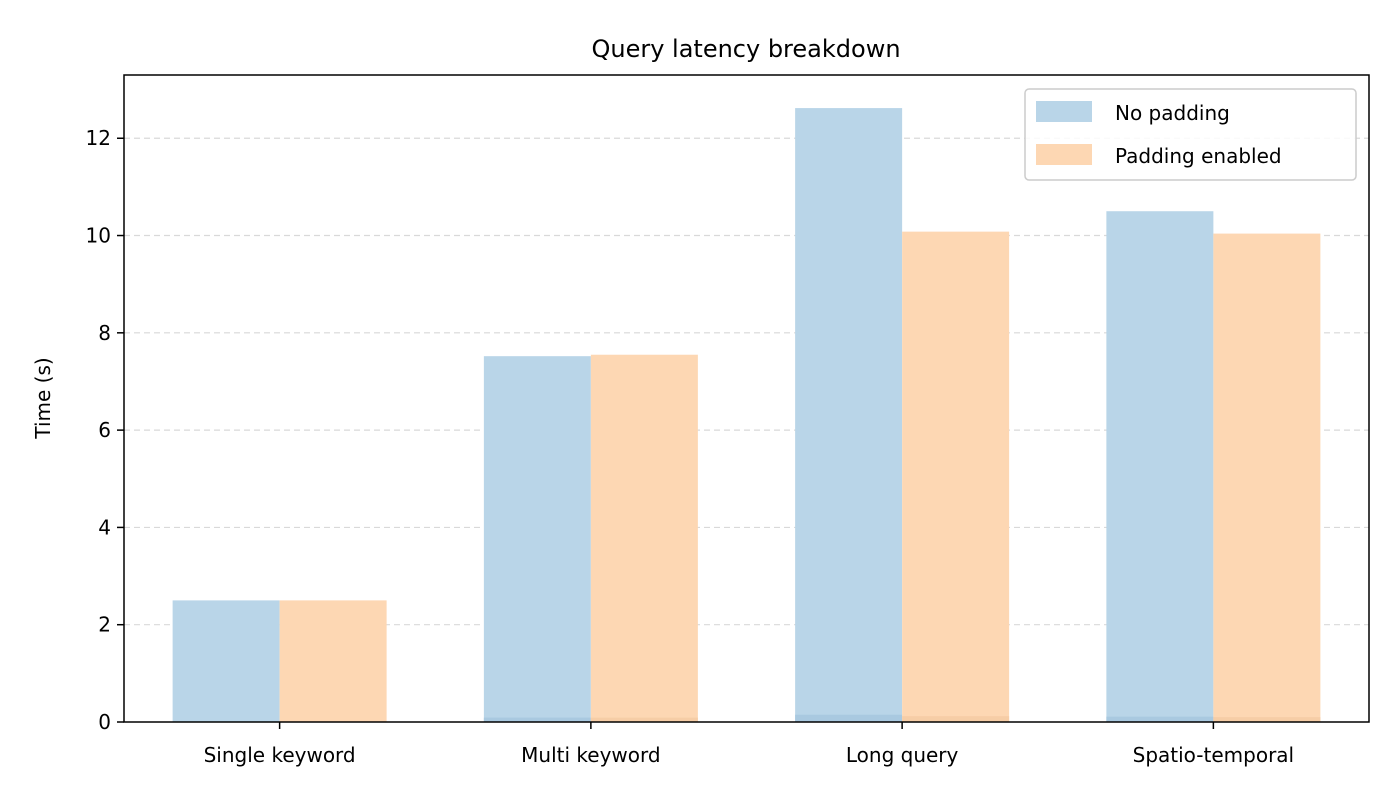 The width and height of the screenshot is (1400, 804). Describe the element at coordinates (849, 415) in the screenshot. I see `bar-no-padding-long-query` at that location.